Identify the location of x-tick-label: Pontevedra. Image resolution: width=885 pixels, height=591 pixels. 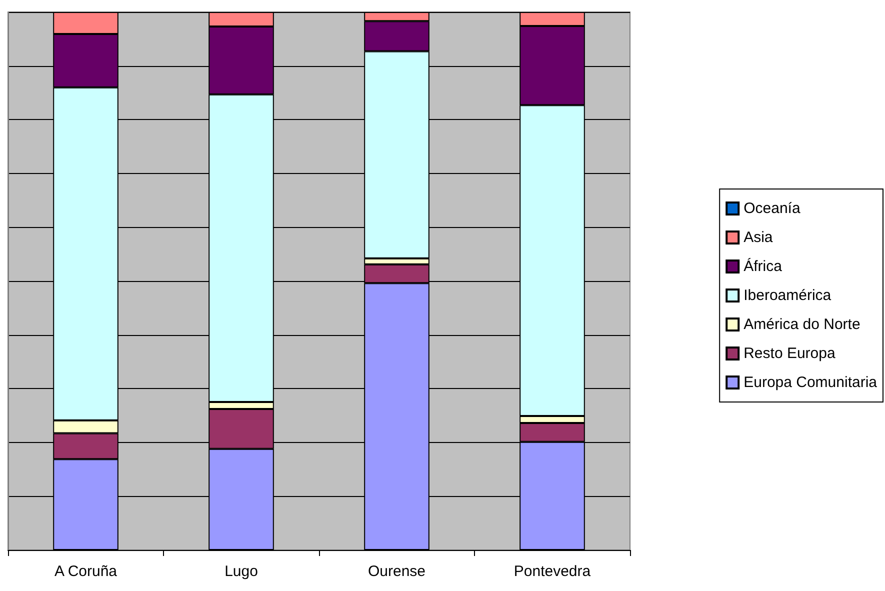
(553, 571).